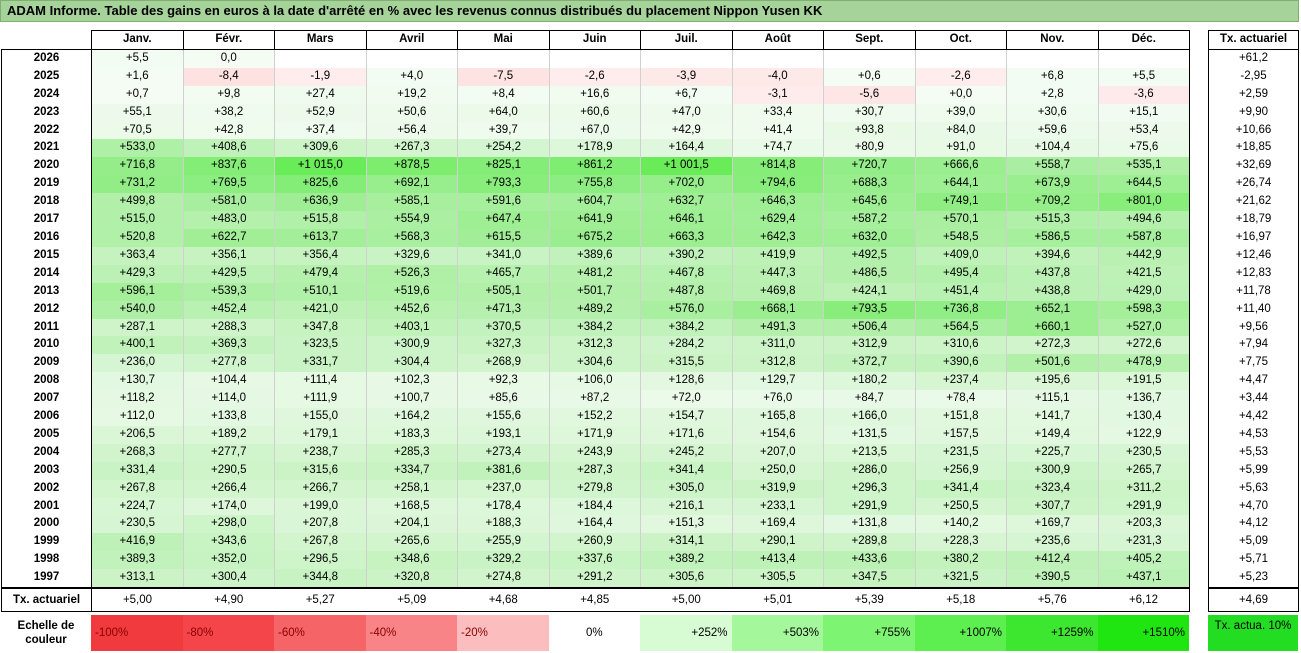  Describe the element at coordinates (46, 600) in the screenshot. I see `footer-label: Tx. actuariel` at that location.